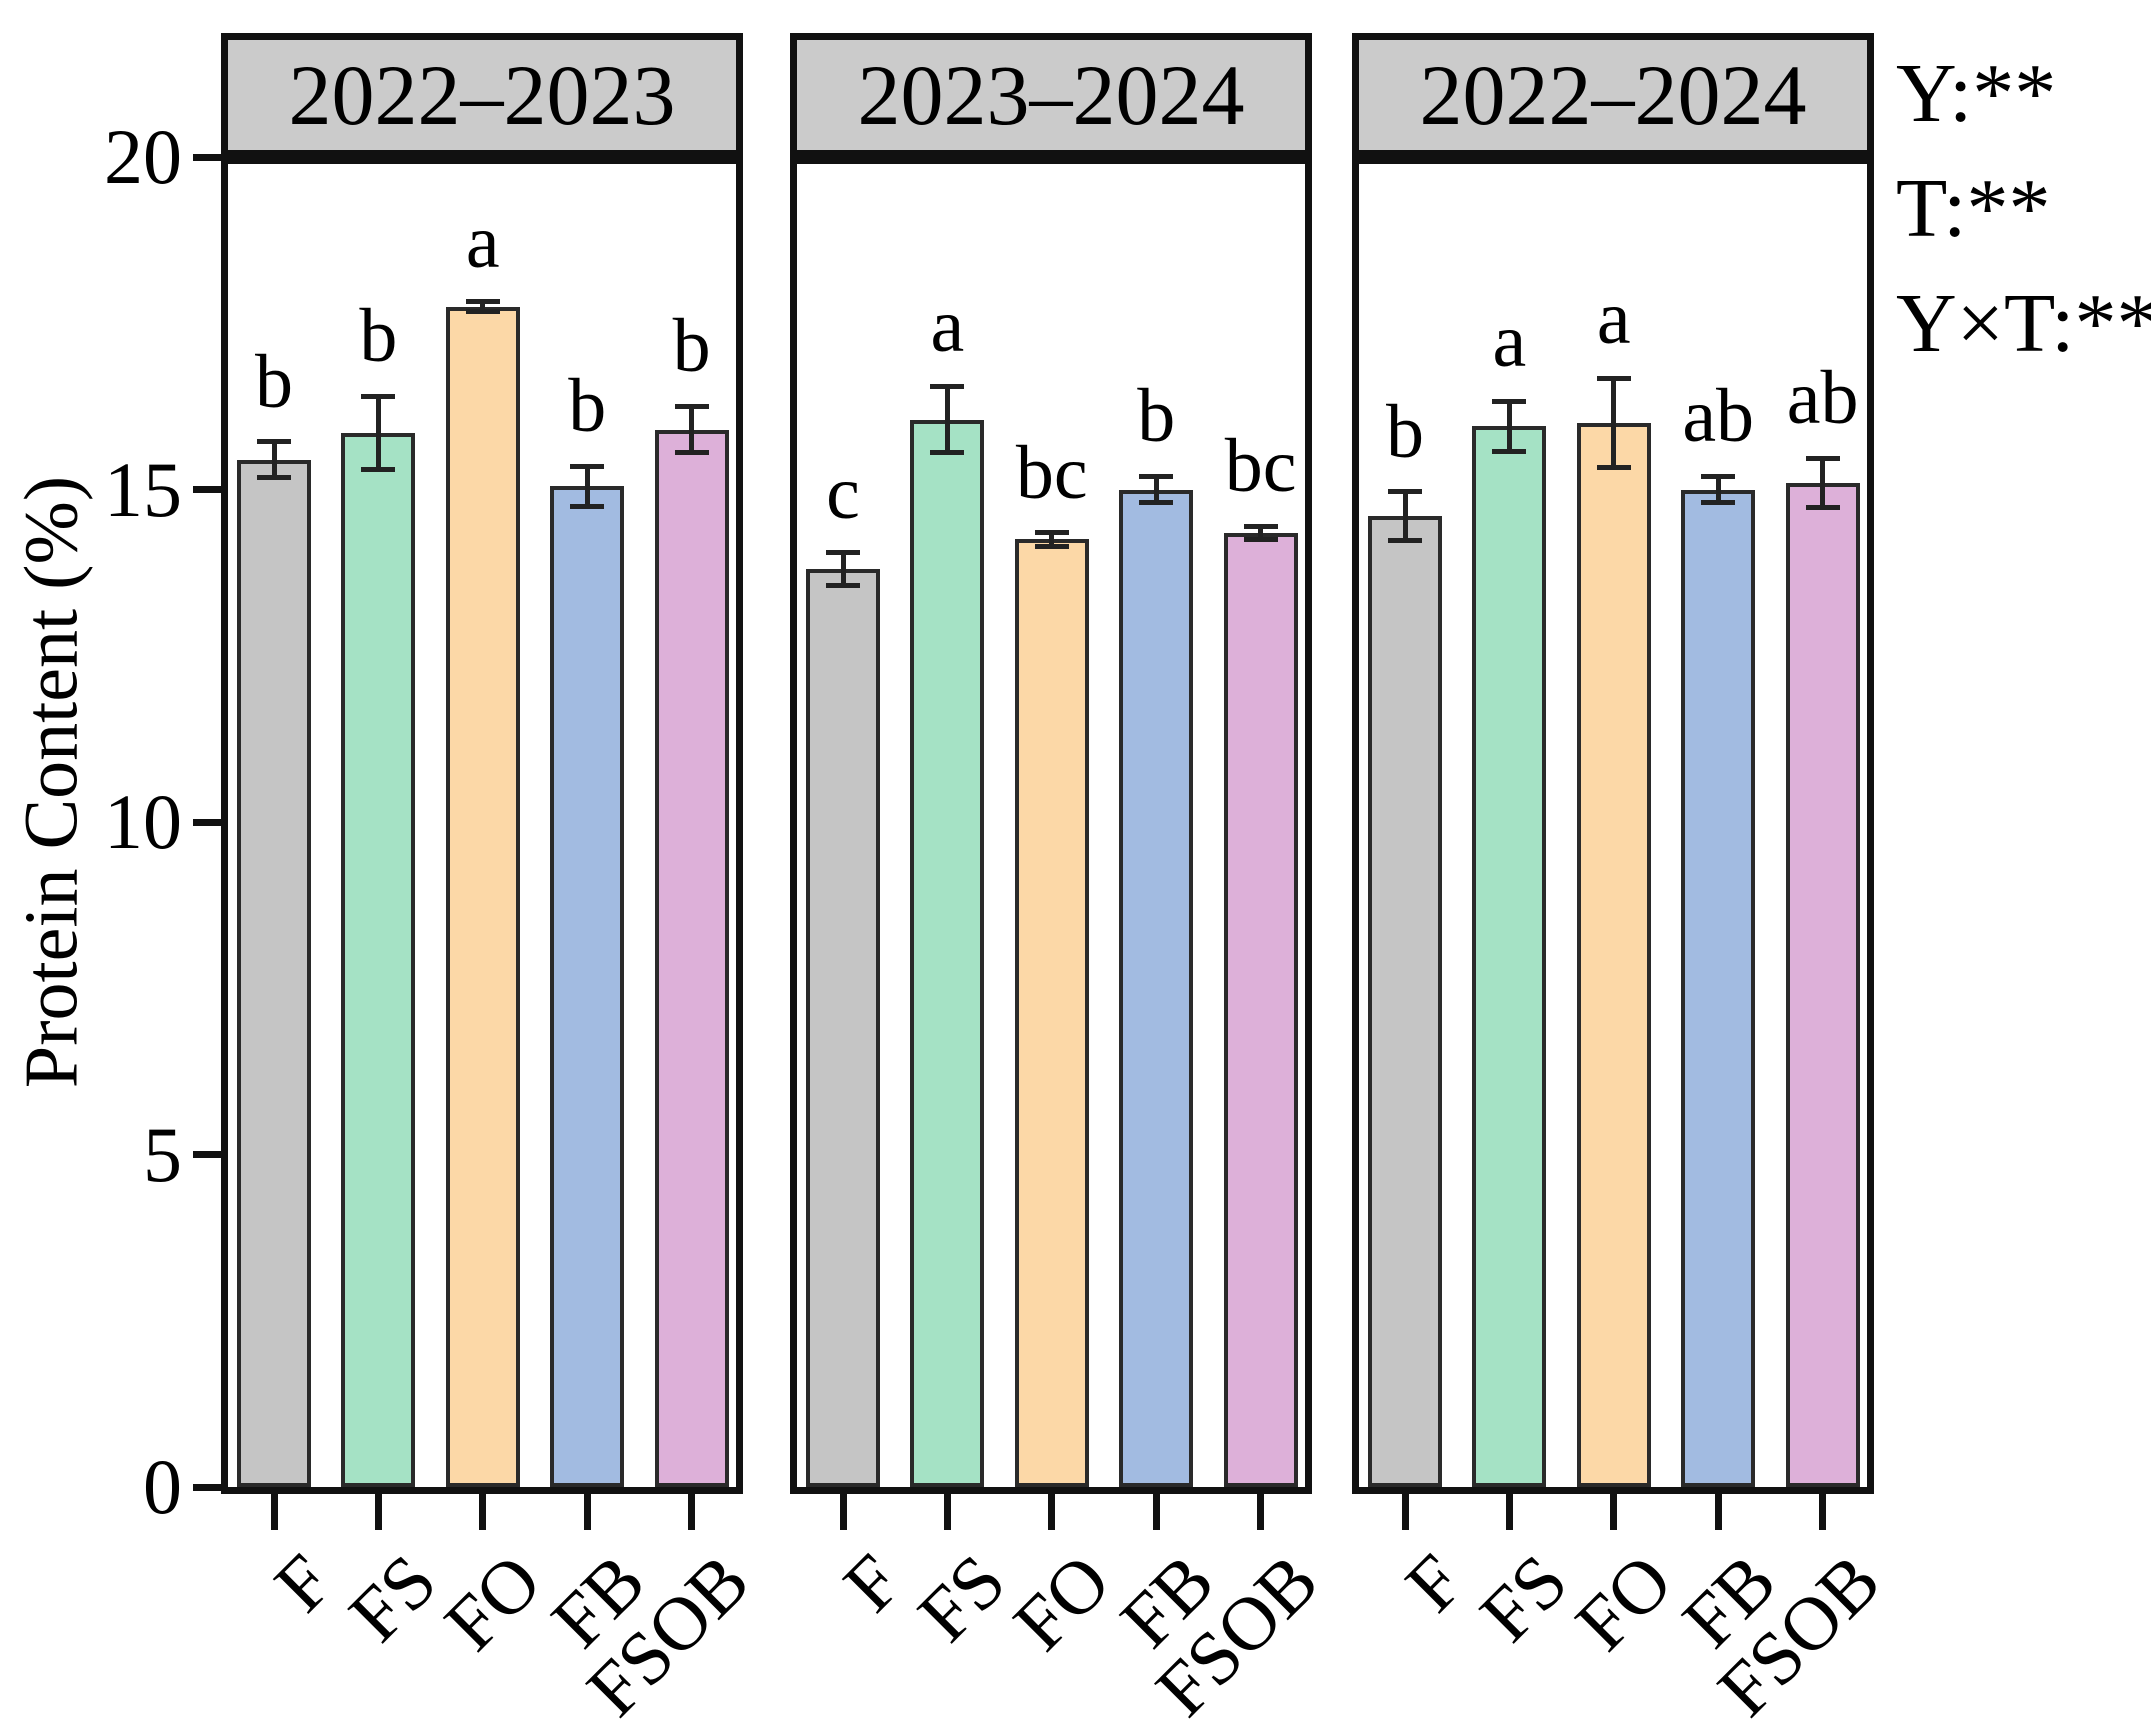 The height and width of the screenshot is (1732, 2151). I want to click on significance-letter-FSOB: ab, so click(1822, 398).